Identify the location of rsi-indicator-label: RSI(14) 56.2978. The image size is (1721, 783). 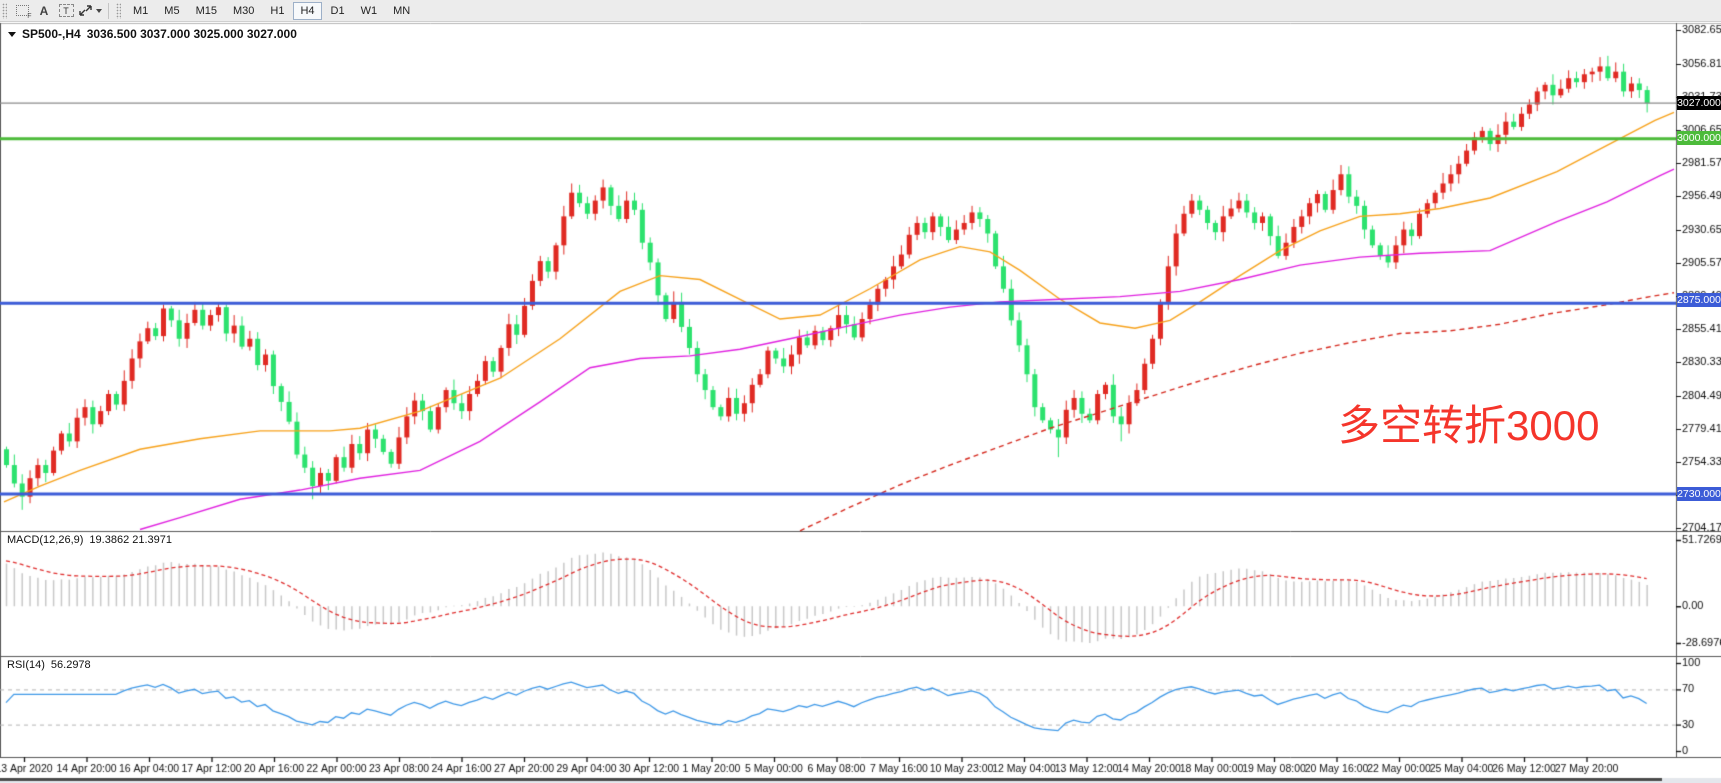
(49, 665).